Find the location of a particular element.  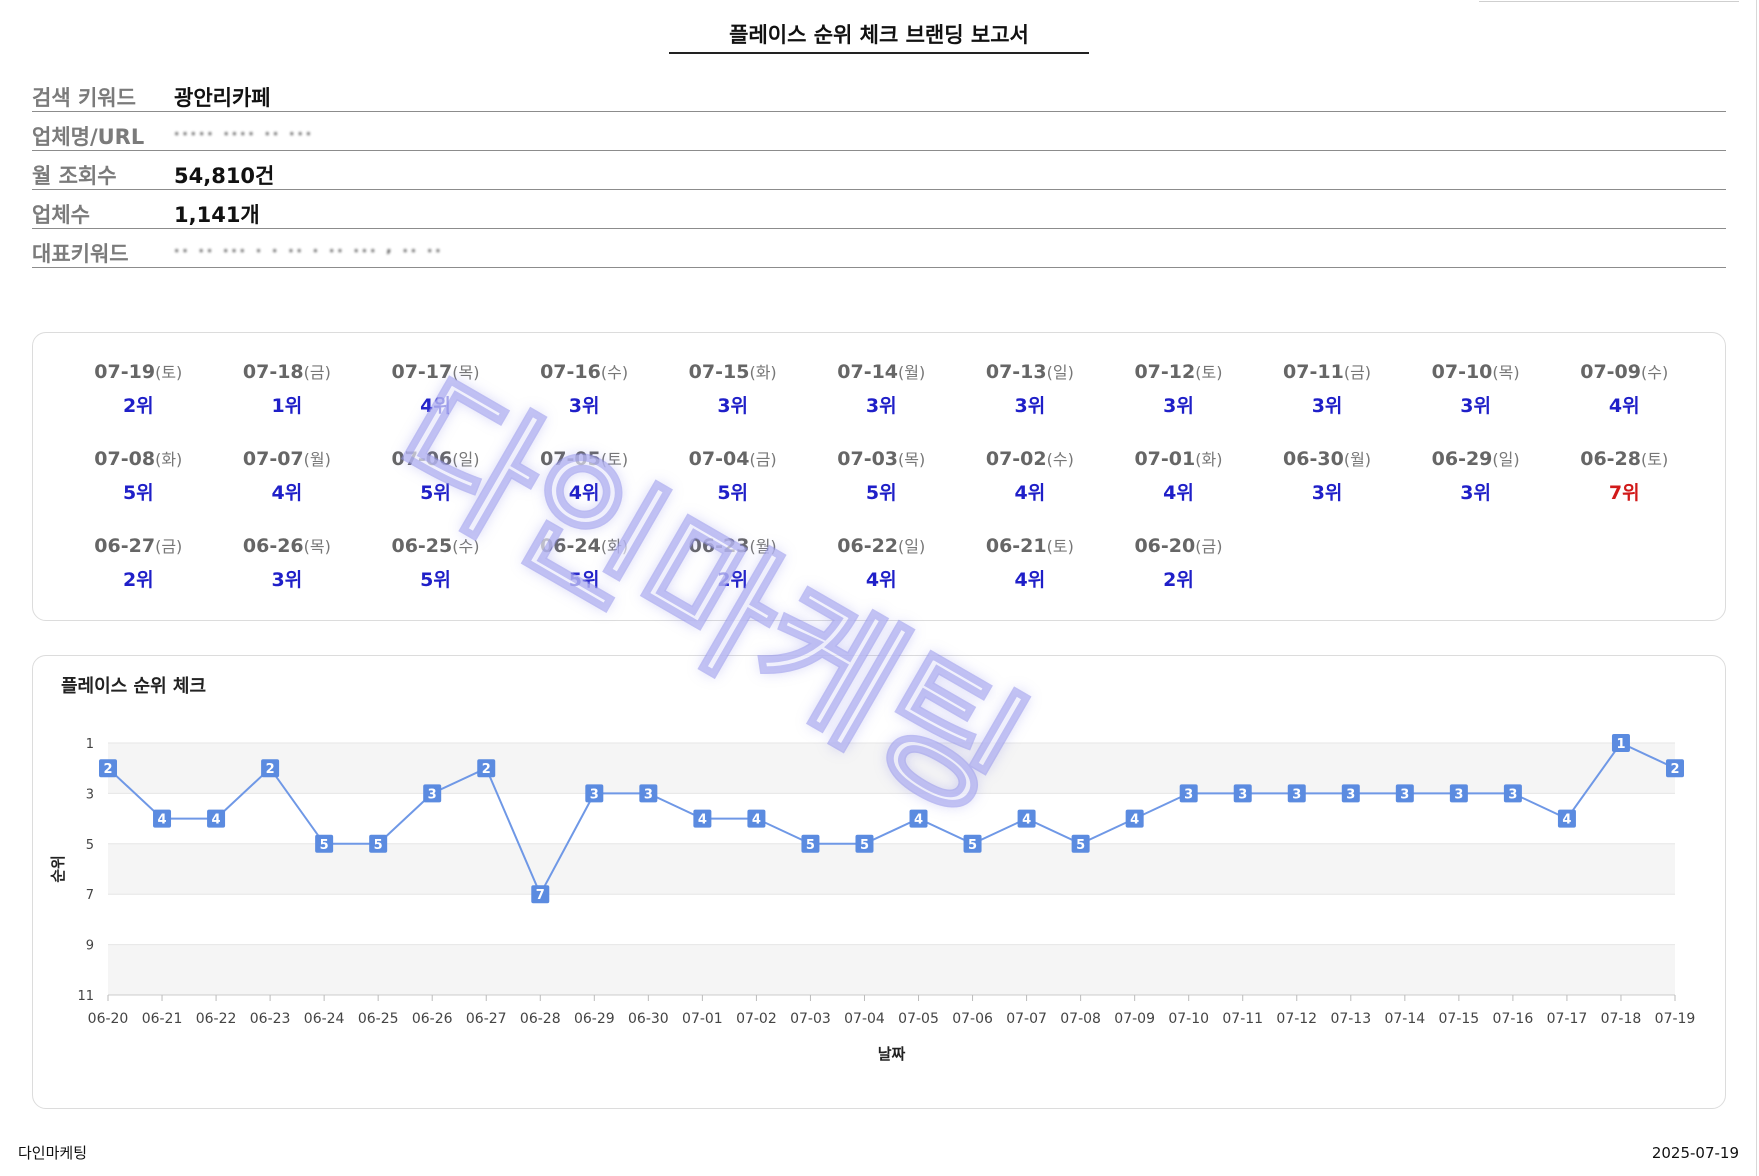

rank-date-text: 07-01 is located at coordinates (1165, 459).